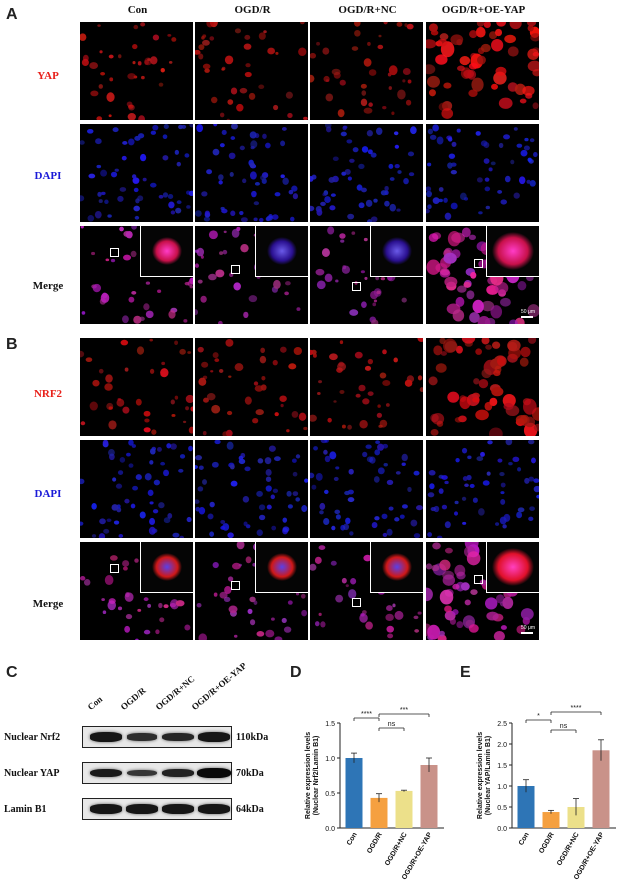 The width and height of the screenshot is (642, 893). Describe the element at coordinates (483, 10) in the screenshot. I see `column-header-ogdr-oe-yap: OGD/R+OE-YAP` at that location.